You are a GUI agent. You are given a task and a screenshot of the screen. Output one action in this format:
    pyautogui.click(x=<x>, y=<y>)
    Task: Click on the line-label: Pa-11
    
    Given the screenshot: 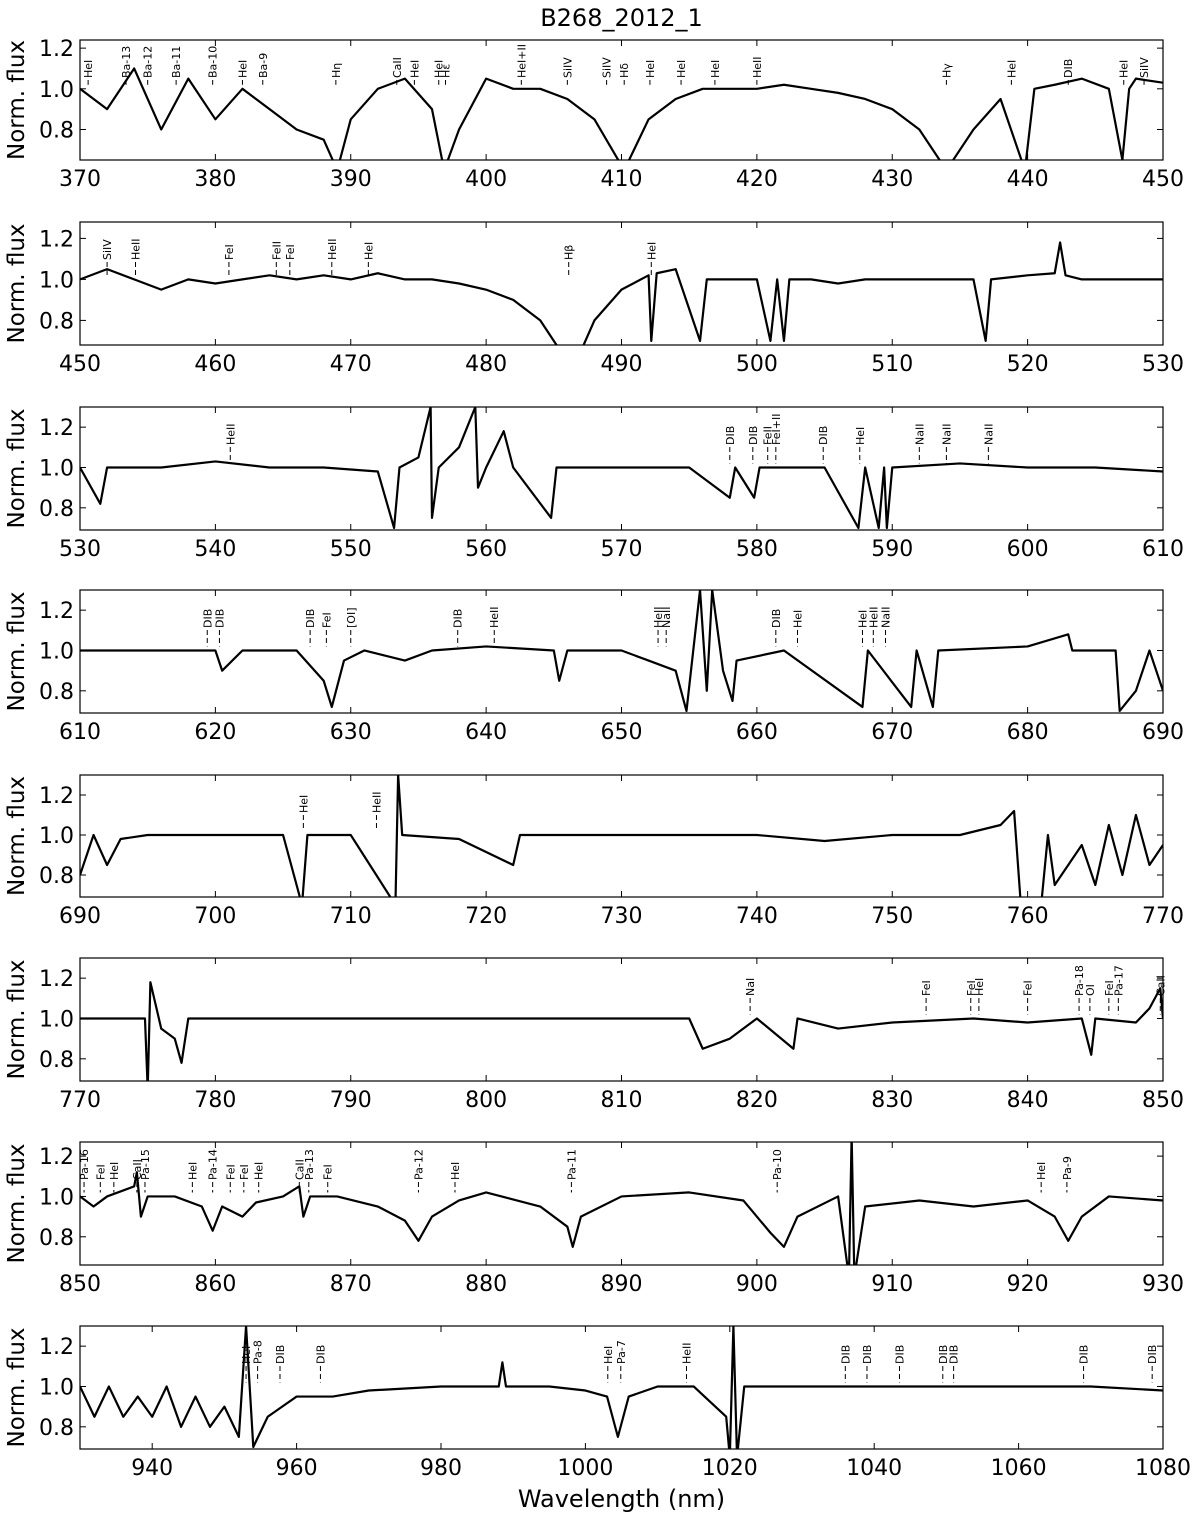 What is the action you would take?
    pyautogui.click(x=571, y=1164)
    